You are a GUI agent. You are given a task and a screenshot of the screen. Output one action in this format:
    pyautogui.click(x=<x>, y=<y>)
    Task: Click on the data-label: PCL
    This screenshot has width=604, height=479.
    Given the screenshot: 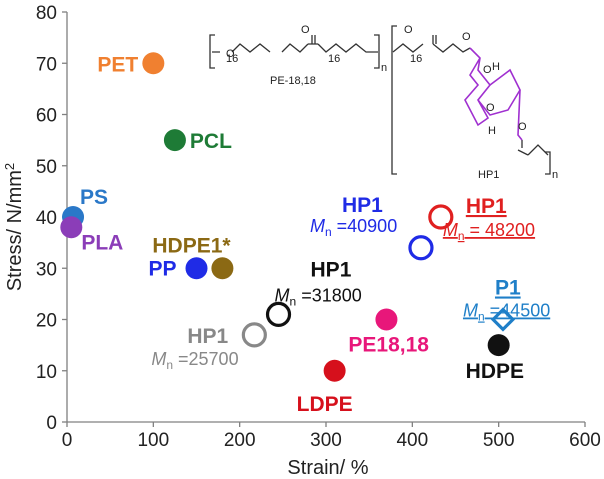 What is the action you would take?
    pyautogui.click(x=211, y=141)
    